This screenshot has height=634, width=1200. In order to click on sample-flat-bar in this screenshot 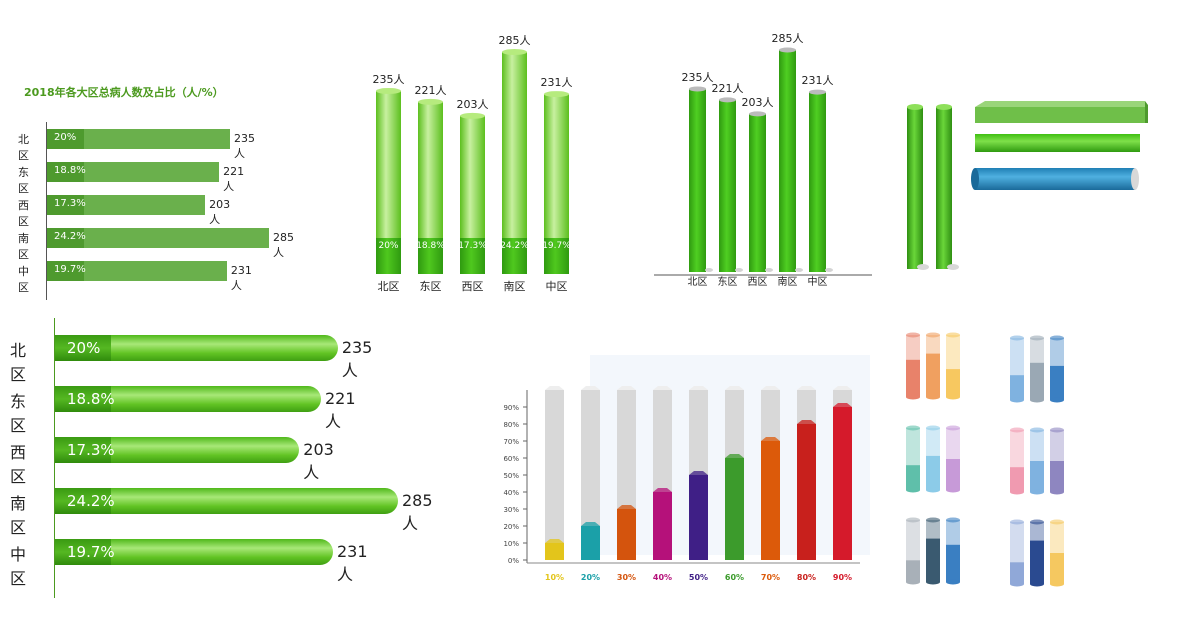, I will do `click(1057, 143)`.